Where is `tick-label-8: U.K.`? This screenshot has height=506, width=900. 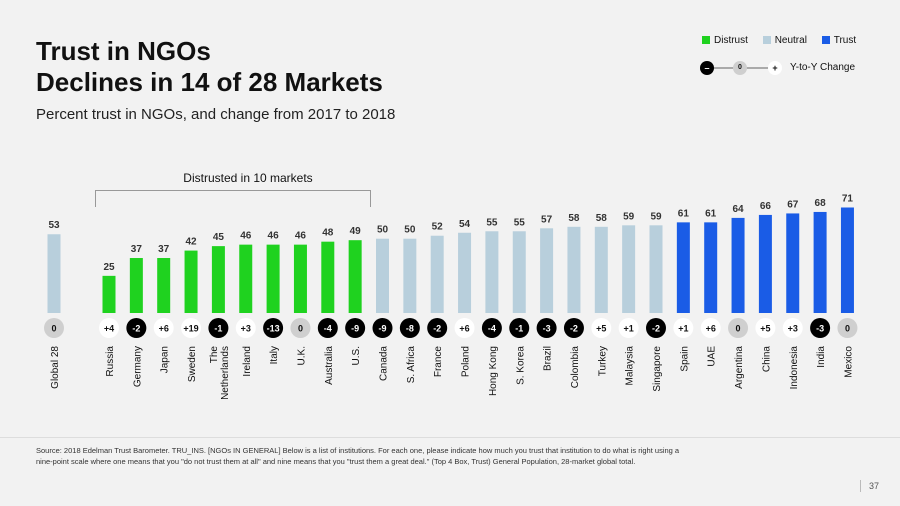
tick-label-8: U.K. is located at coordinates (301, 355).